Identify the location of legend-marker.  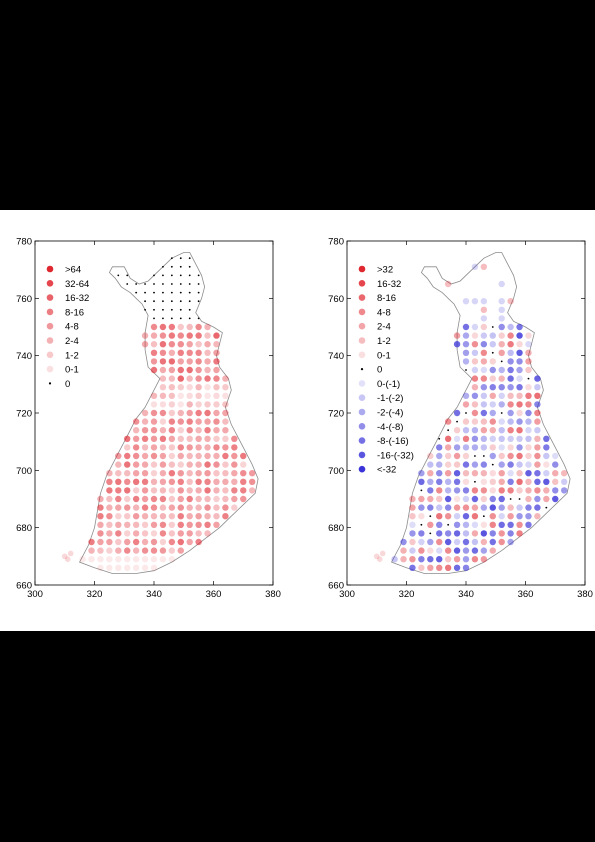
(50, 326).